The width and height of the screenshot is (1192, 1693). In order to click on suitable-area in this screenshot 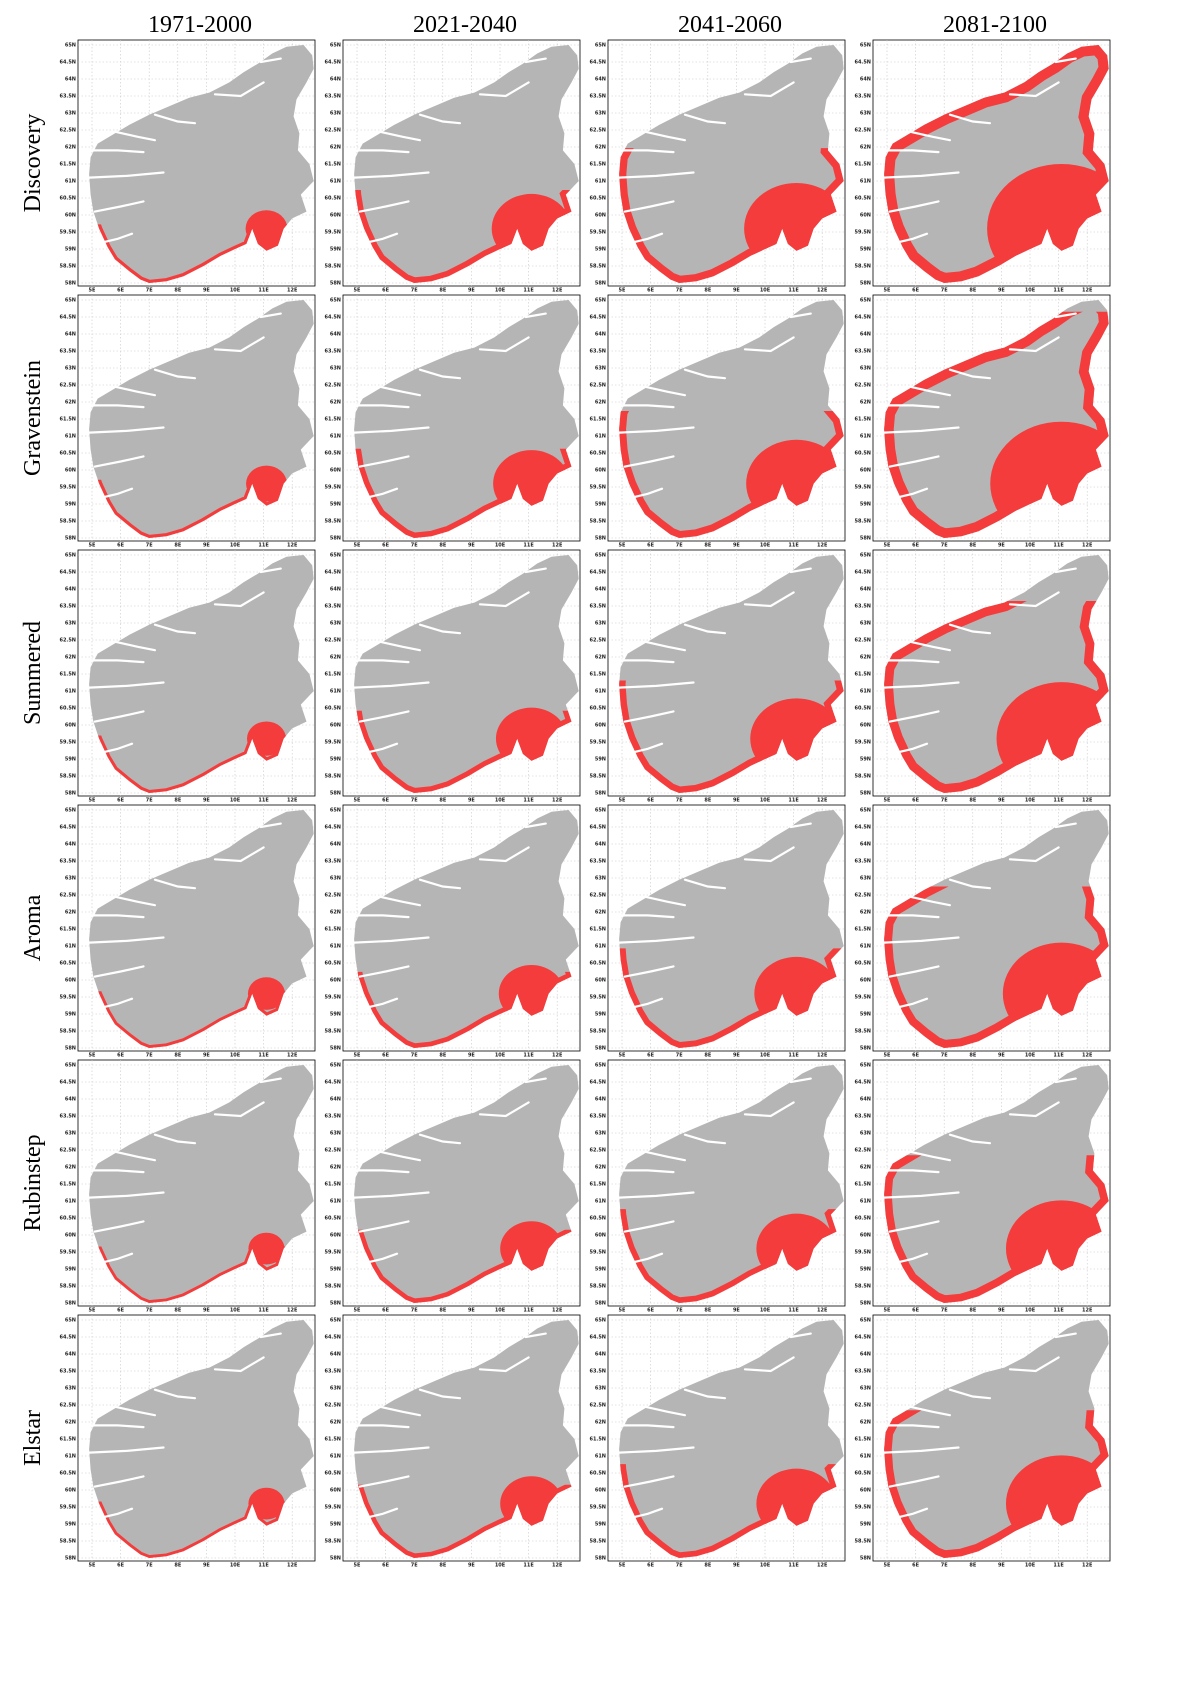, I will do `click(201, 1012)`.